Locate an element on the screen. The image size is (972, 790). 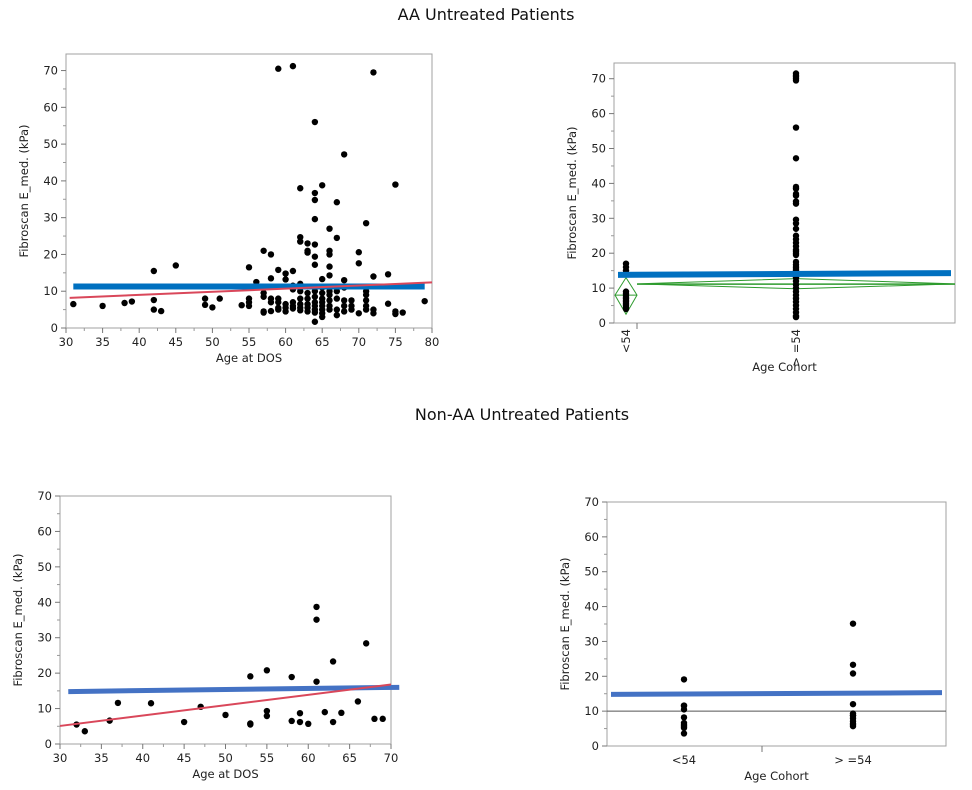
x-tick-label: 50 is located at coordinates (212, 342).